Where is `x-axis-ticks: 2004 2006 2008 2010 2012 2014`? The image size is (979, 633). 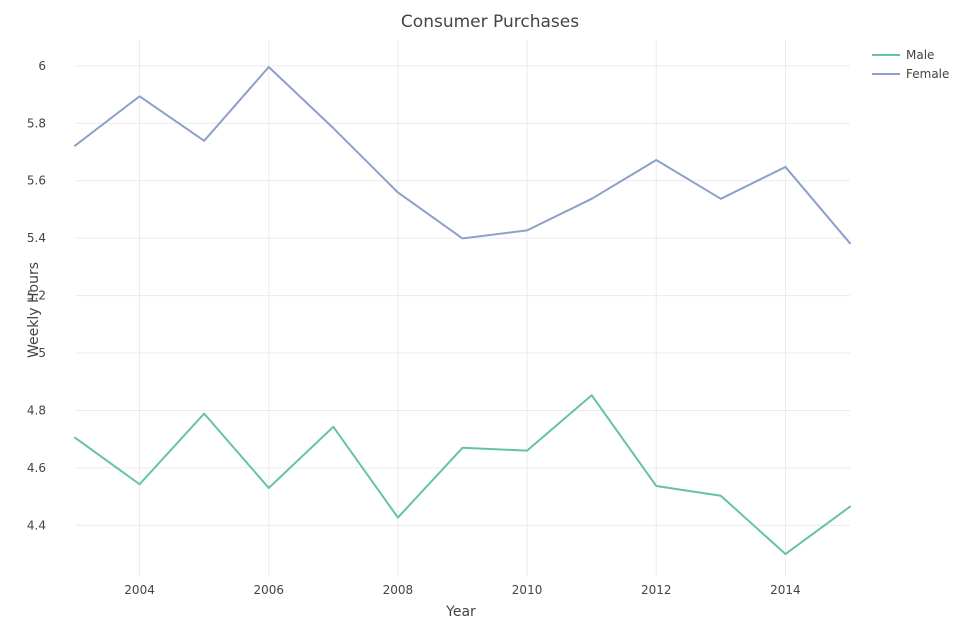
x-axis-ticks: 2004 2006 2008 2010 2012 2014 is located at coordinates (462, 590).